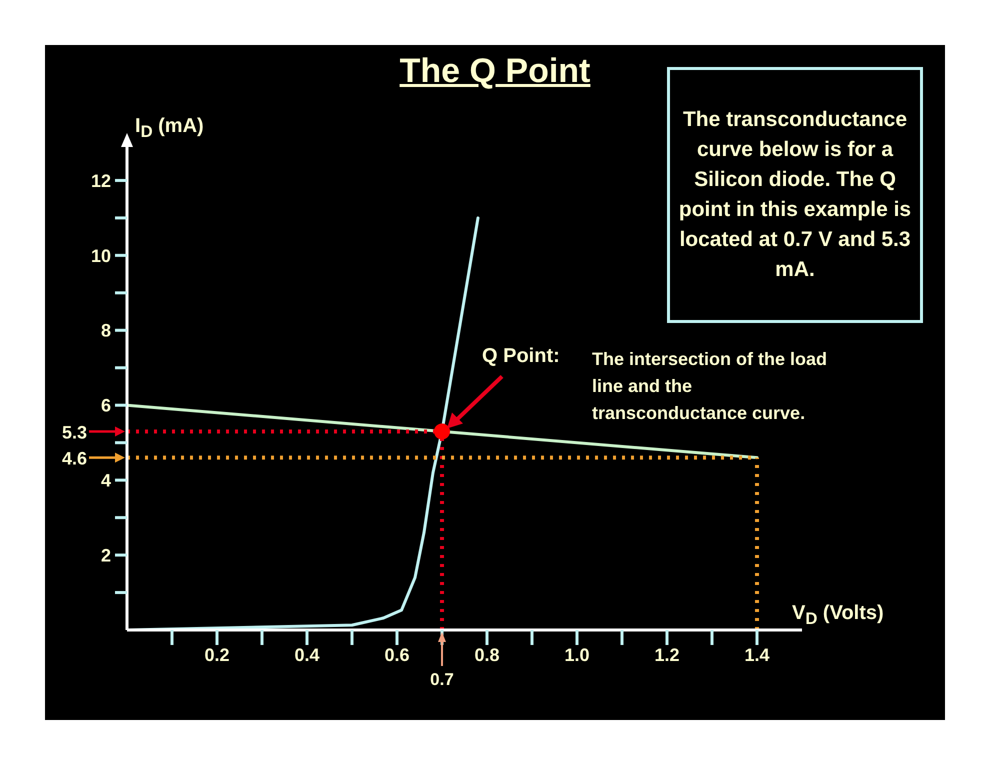  I want to click on annotation: The transconductance curve below is for a Silicon diode. The Q point in this example is located at 0.7 V and 5.3 mA., so click(795, 195).